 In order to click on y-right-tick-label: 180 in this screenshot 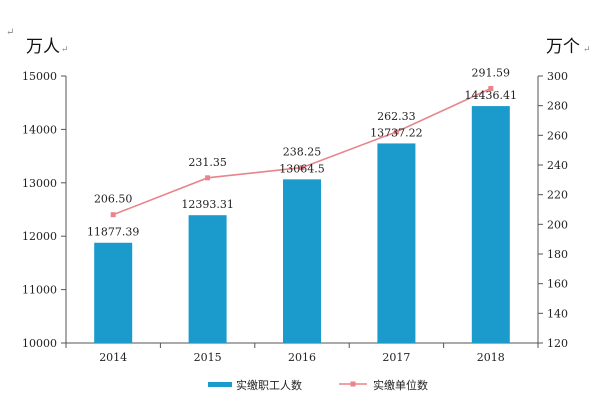, I will do `click(557, 254)`.